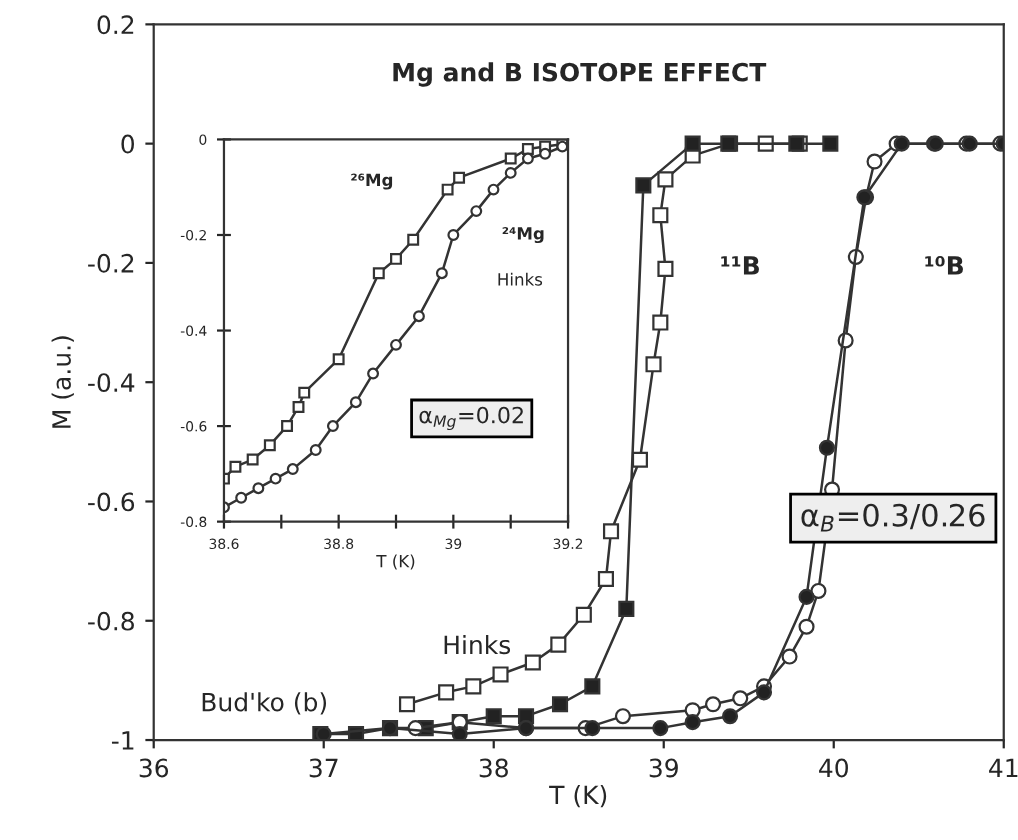  Describe the element at coordinates (523, 235) in the screenshot. I see `annotation: ²⁴Mg` at that location.